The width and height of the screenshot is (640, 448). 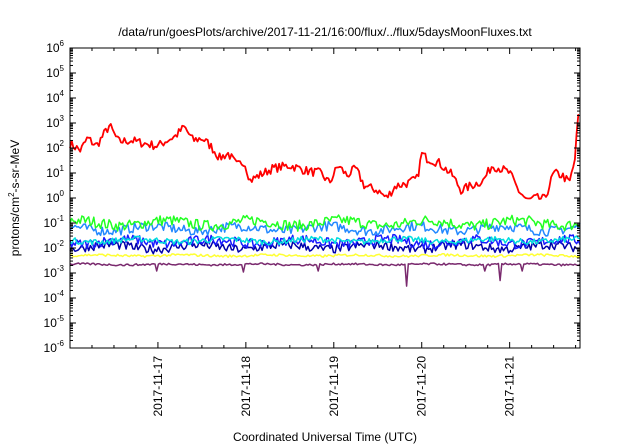 What do you see at coordinates (54, 297) in the screenshot?
I see `y-tick-label: 10⁻⁴` at bounding box center [54, 297].